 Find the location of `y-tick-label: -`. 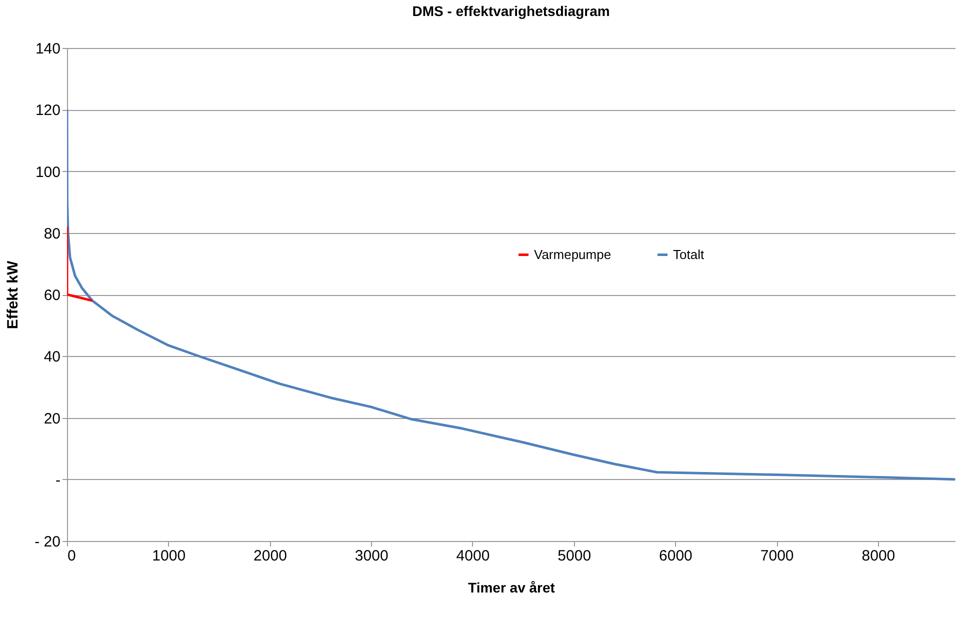

y-tick-label: - is located at coordinates (58, 480).